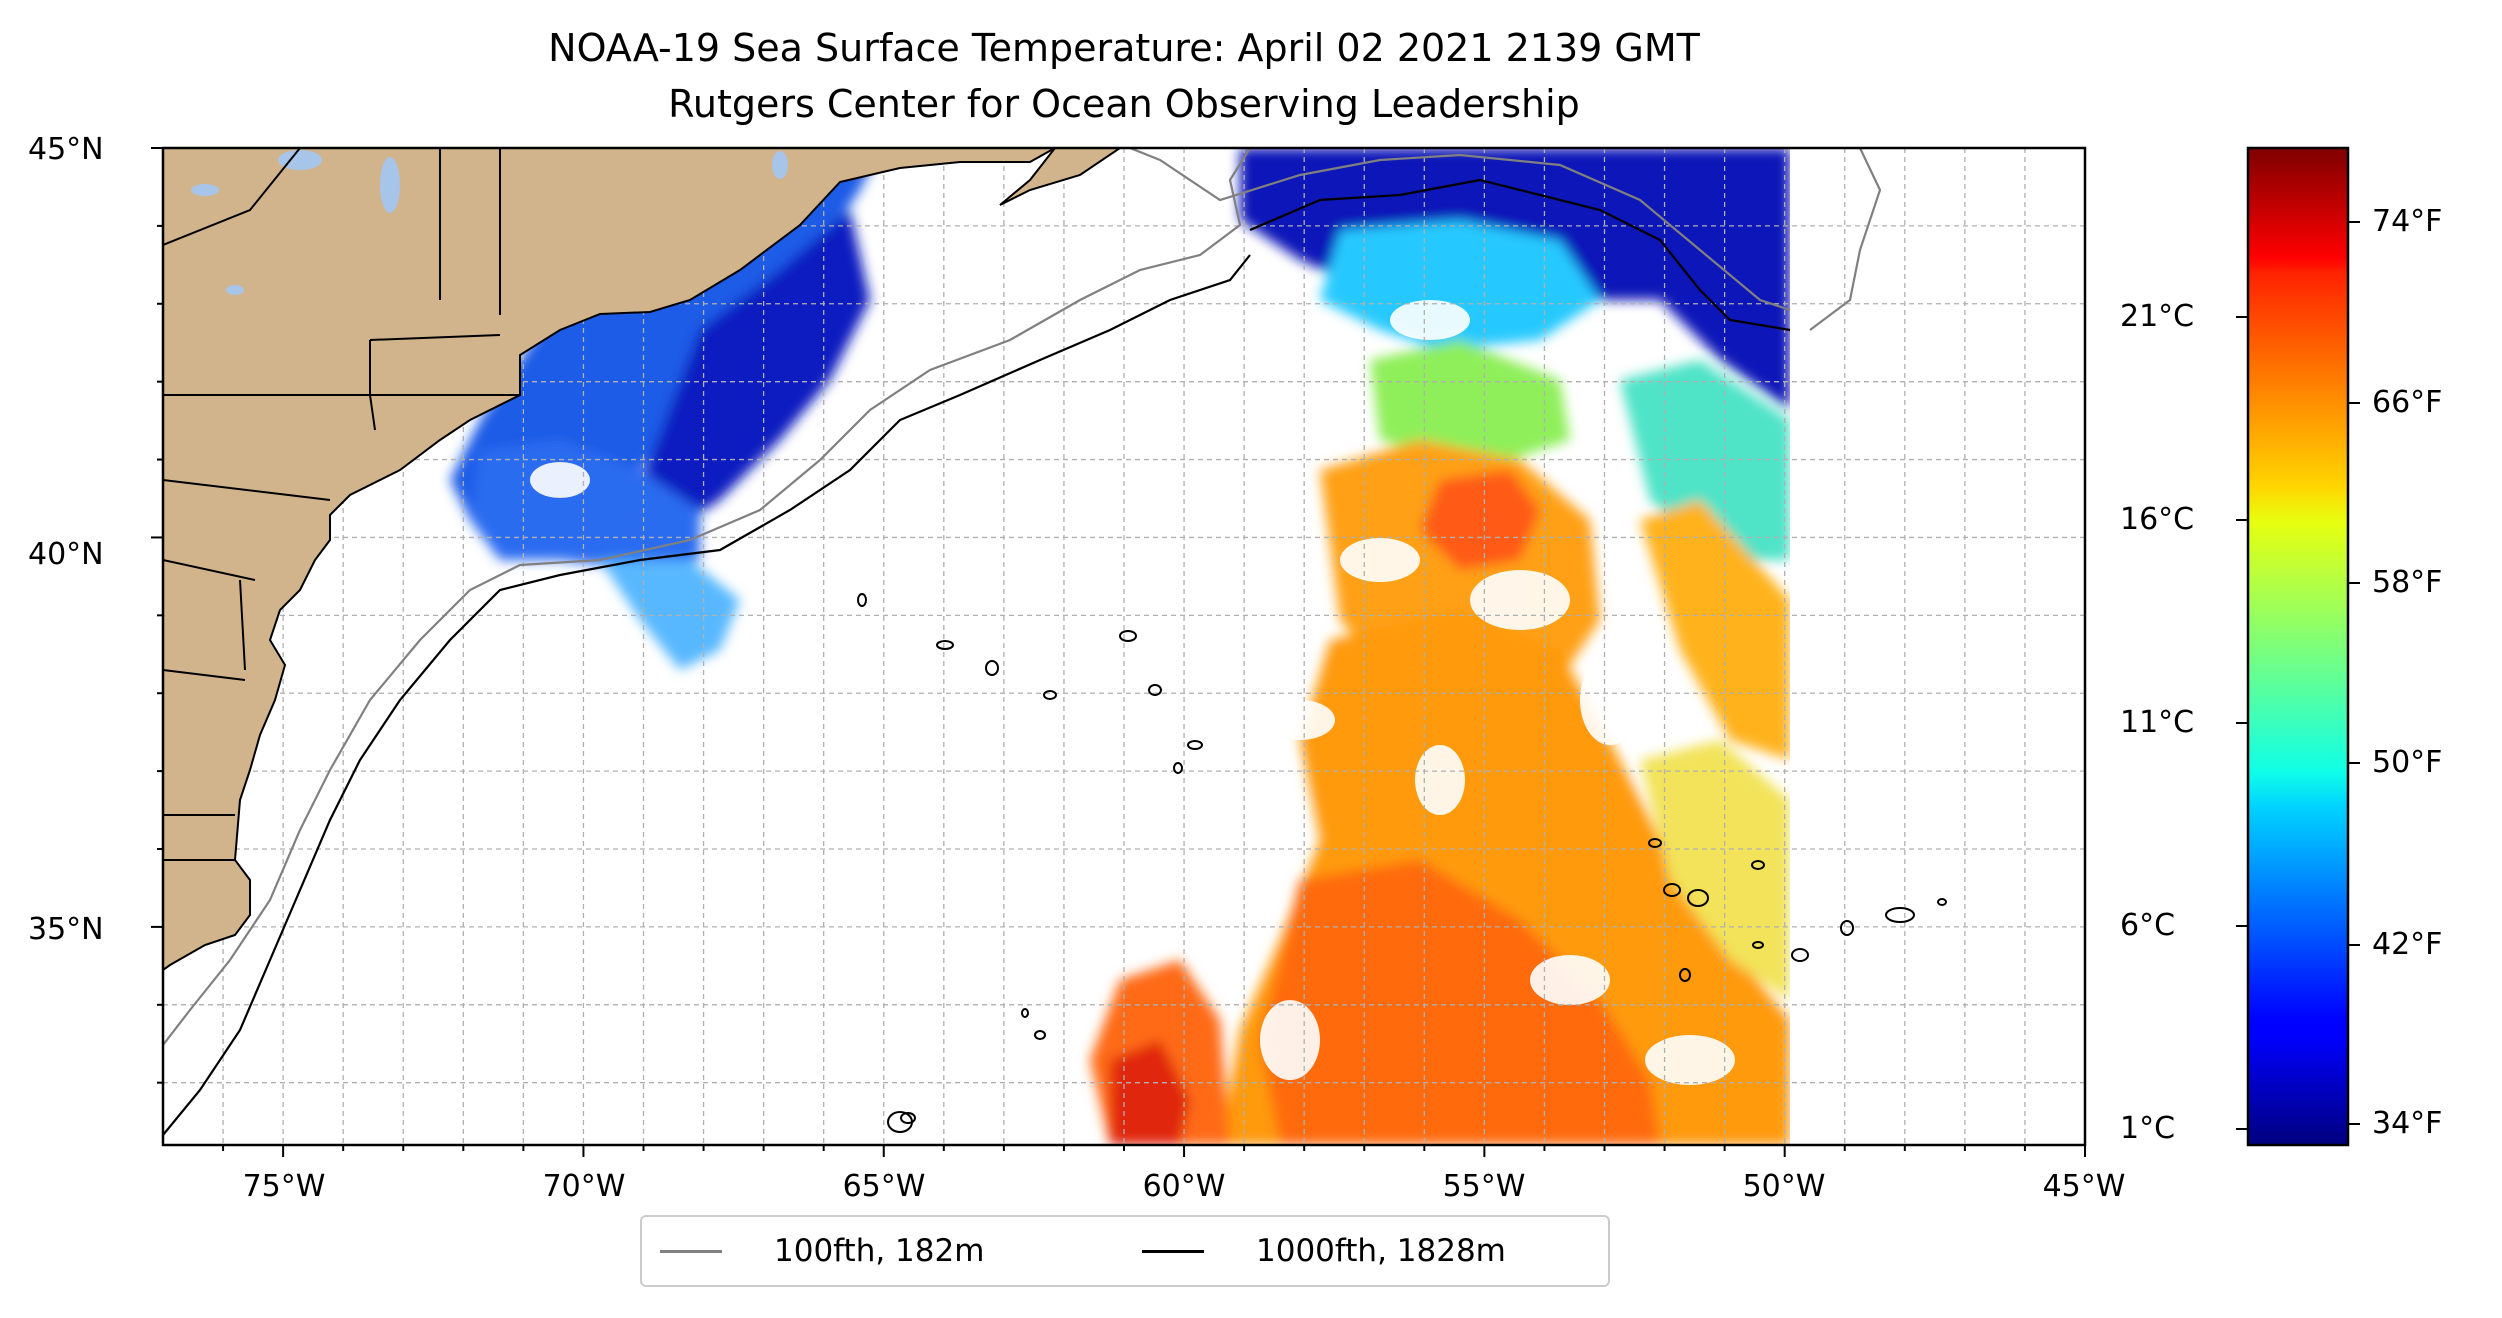 This screenshot has width=2502, height=1318. Describe the element at coordinates (584, 1186) in the screenshot. I see `lon-label-70w: 70°W` at that location.